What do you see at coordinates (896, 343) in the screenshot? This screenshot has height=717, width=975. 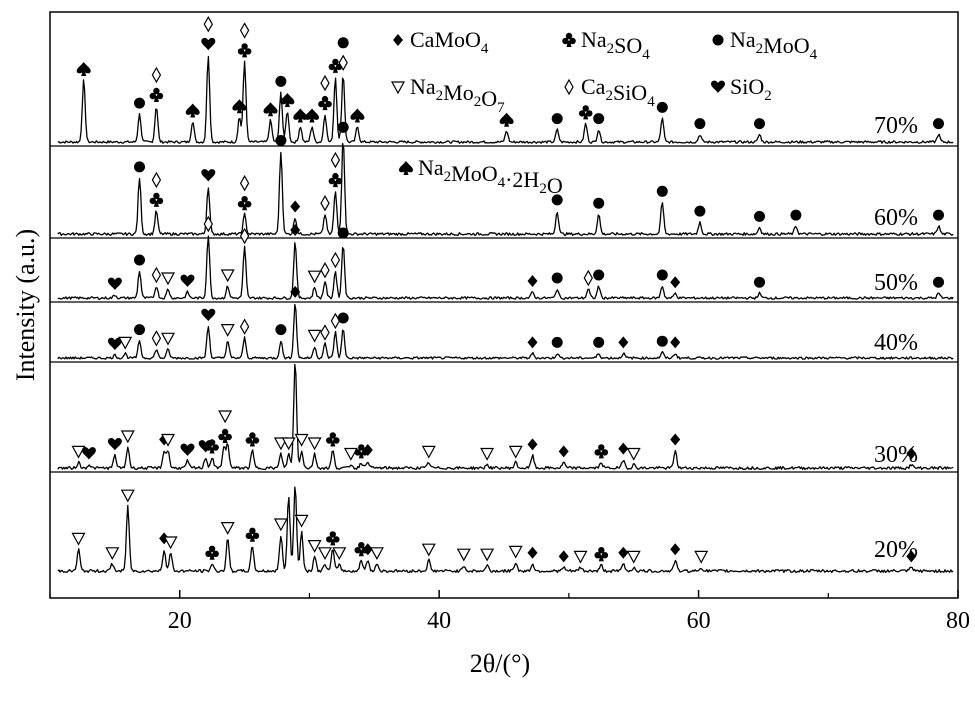 I see `trace-label: 40%` at bounding box center [896, 343].